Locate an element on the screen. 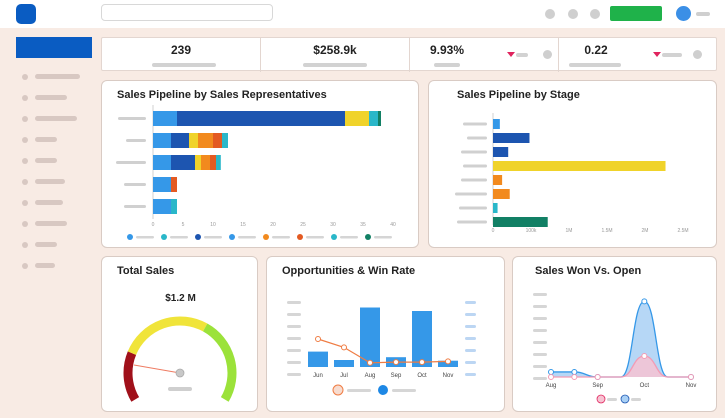  pipeline-stage-chart: 0 100k 1M 1.5M 2M 2.5M is located at coordinates (572, 173).